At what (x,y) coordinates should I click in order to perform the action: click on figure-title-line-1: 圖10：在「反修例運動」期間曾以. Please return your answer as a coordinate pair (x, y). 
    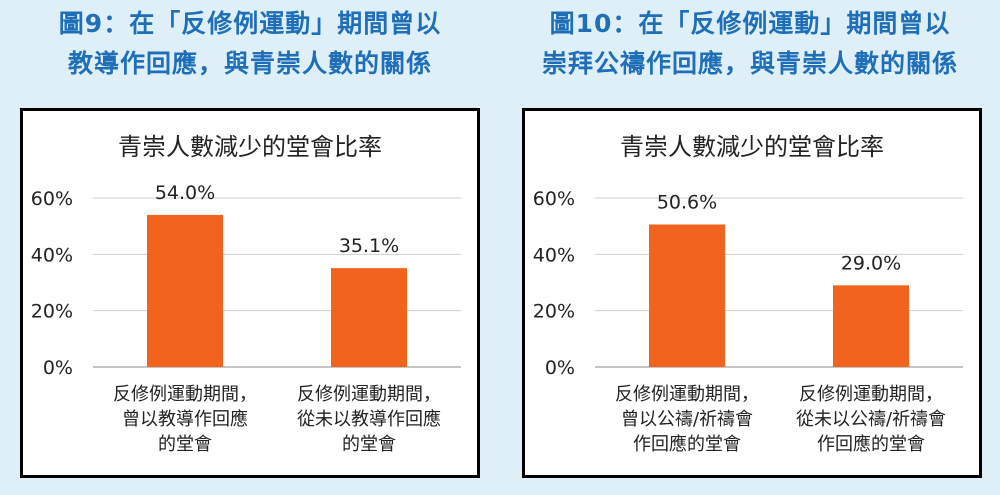
    Looking at the image, I should click on (750, 23).